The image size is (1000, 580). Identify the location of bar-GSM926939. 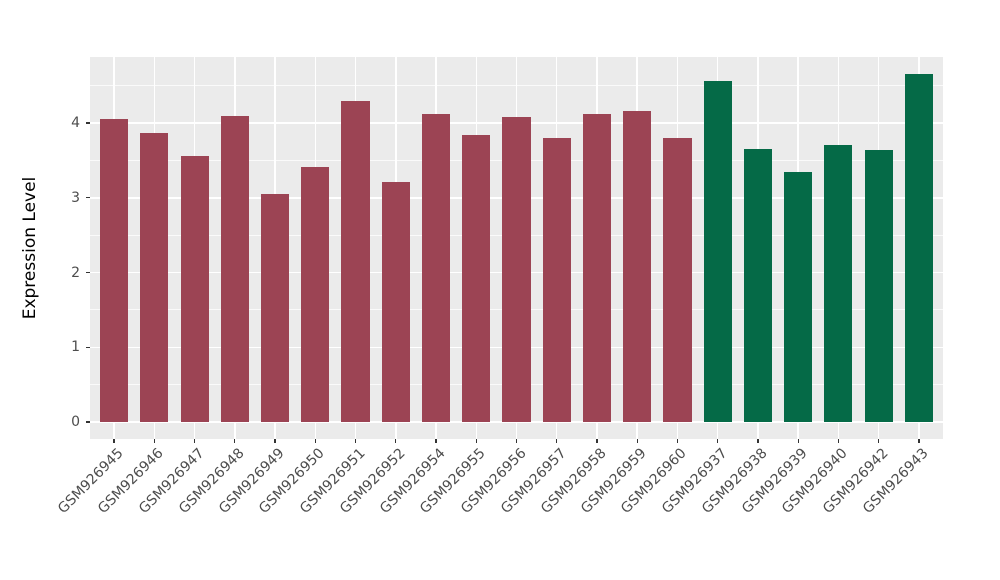
(798, 297).